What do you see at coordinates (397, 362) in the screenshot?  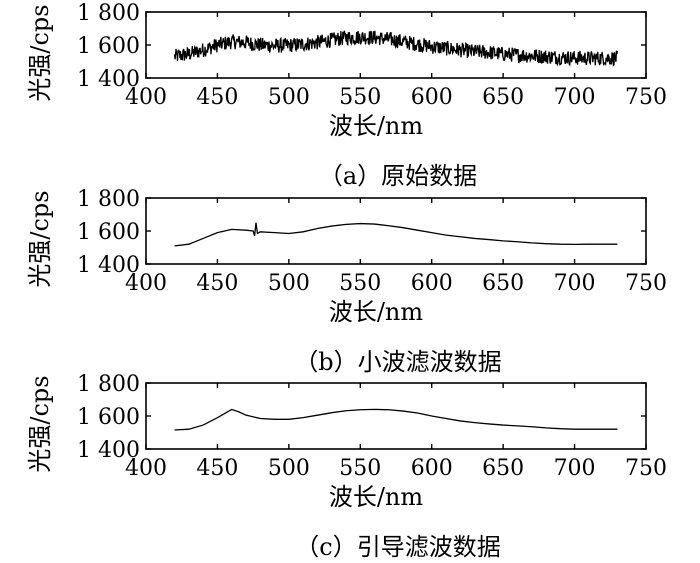 I see `panel-caption: （b）小波滤波数据` at bounding box center [397, 362].